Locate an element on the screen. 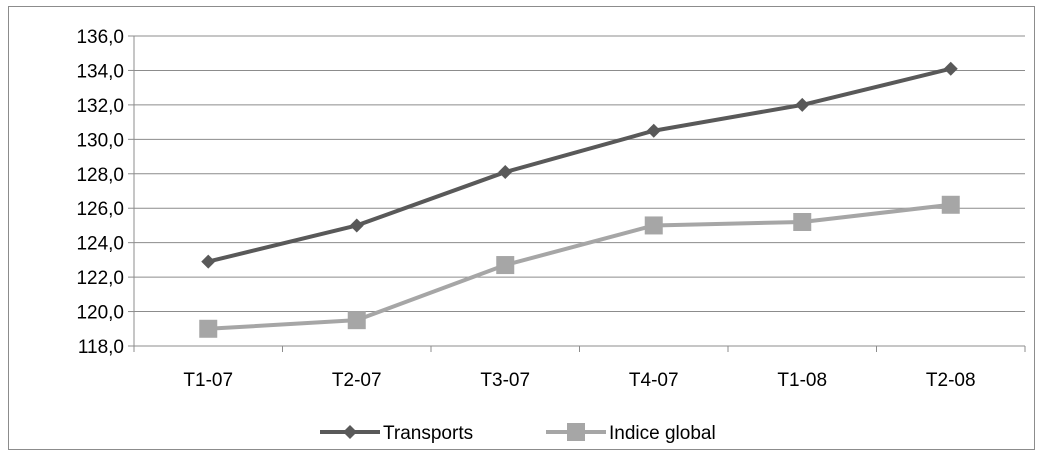  y-tick-label: 120,0 is located at coordinates (100, 313).